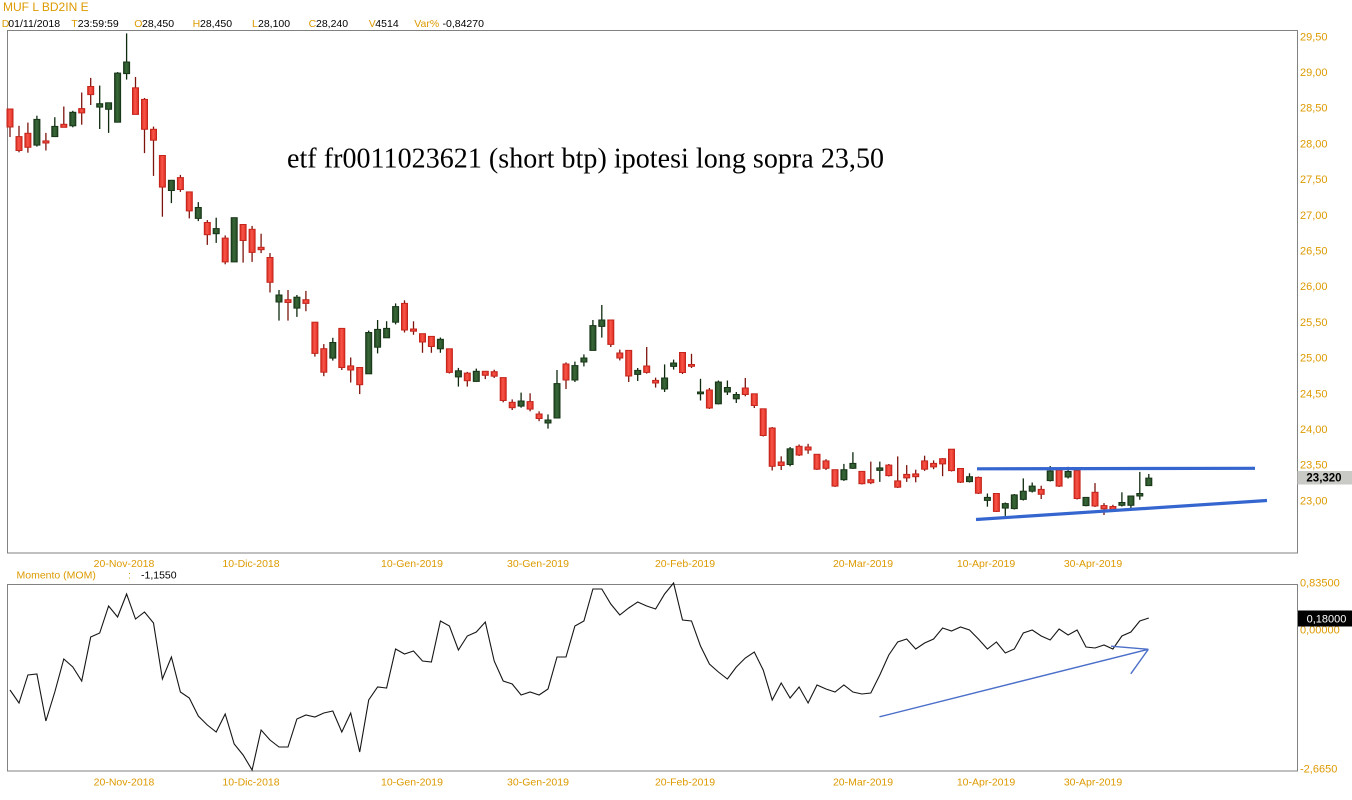 The image size is (1352, 800). What do you see at coordinates (274, 24) in the screenshot?
I see `svg-text: 28,100` at bounding box center [274, 24].